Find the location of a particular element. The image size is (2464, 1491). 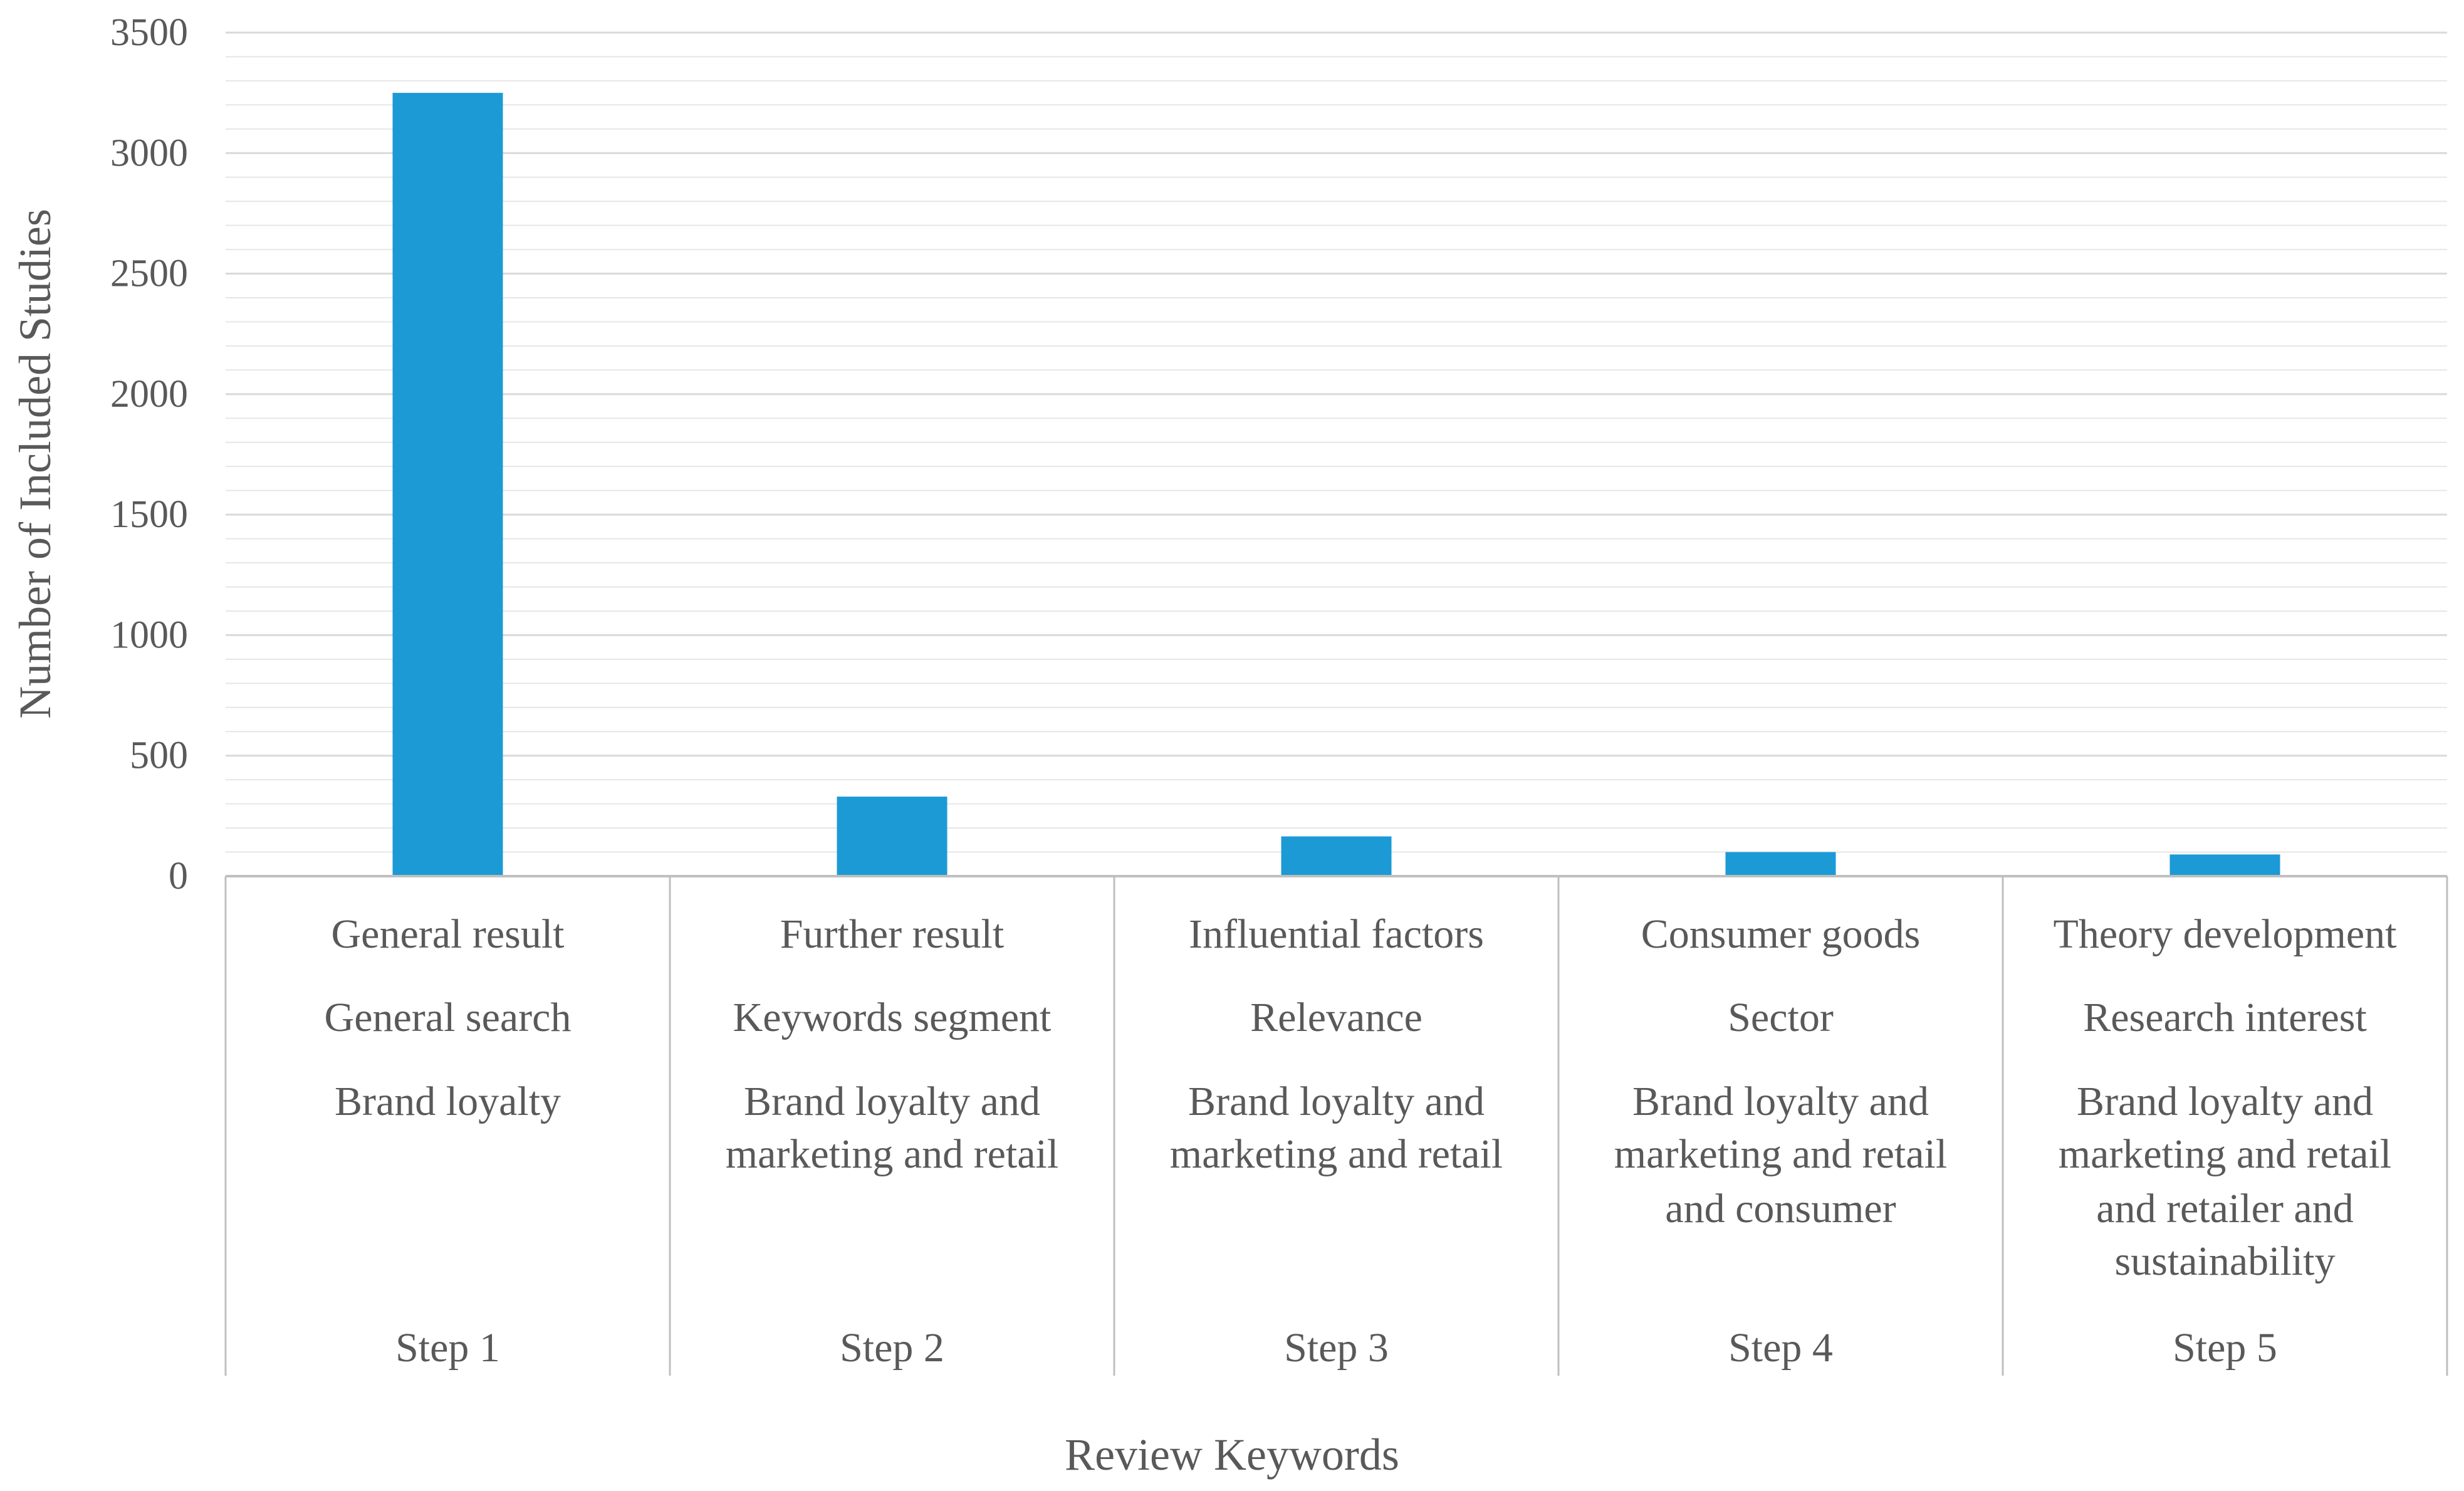

y-axis-title: Number of Included Studies is located at coordinates (35, 464).